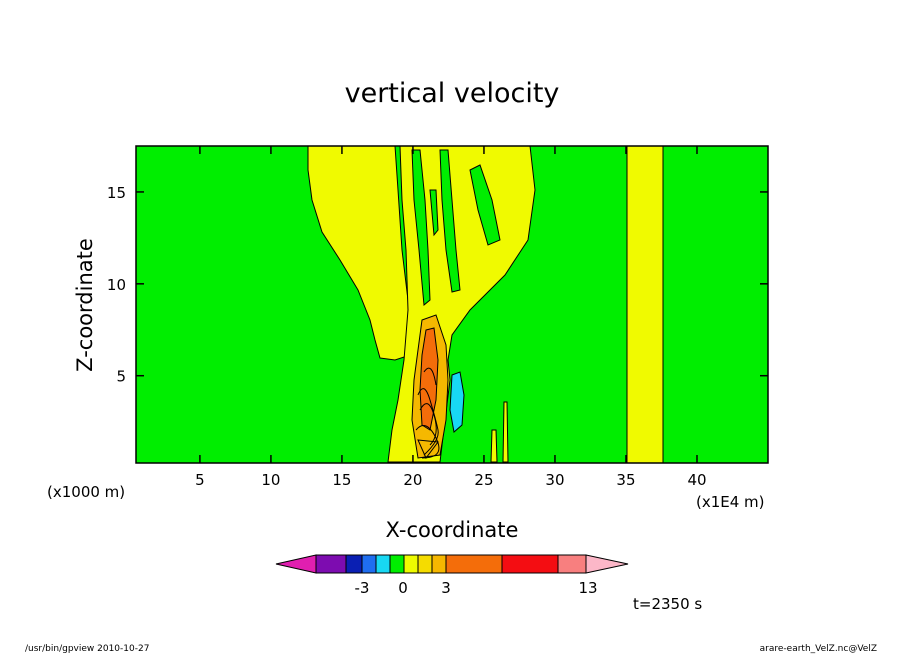 The width and height of the screenshot is (904, 654). I want to click on upper-left-yellow-plume, so click(362, 253).